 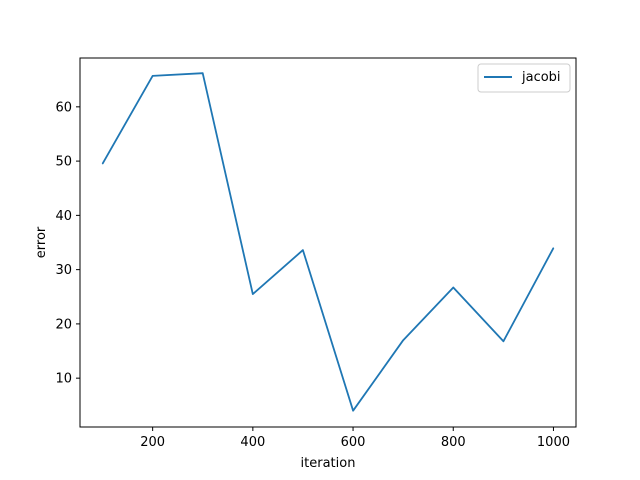 I want to click on y-tick-label: 20, so click(x=63, y=324).